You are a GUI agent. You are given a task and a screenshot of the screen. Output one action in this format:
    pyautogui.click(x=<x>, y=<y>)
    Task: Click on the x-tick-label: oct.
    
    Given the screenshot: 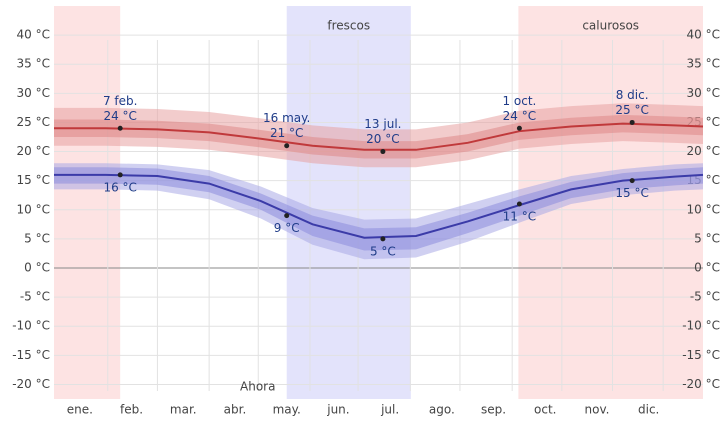 What is the action you would take?
    pyautogui.click(x=545, y=410)
    